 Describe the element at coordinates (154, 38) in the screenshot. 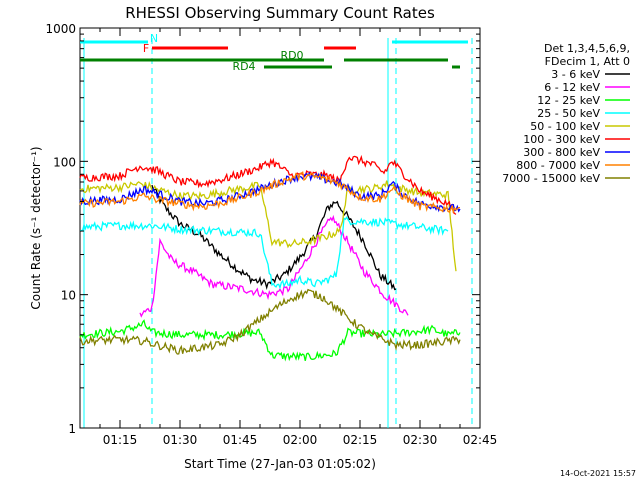

I see `night-label: N` at that location.